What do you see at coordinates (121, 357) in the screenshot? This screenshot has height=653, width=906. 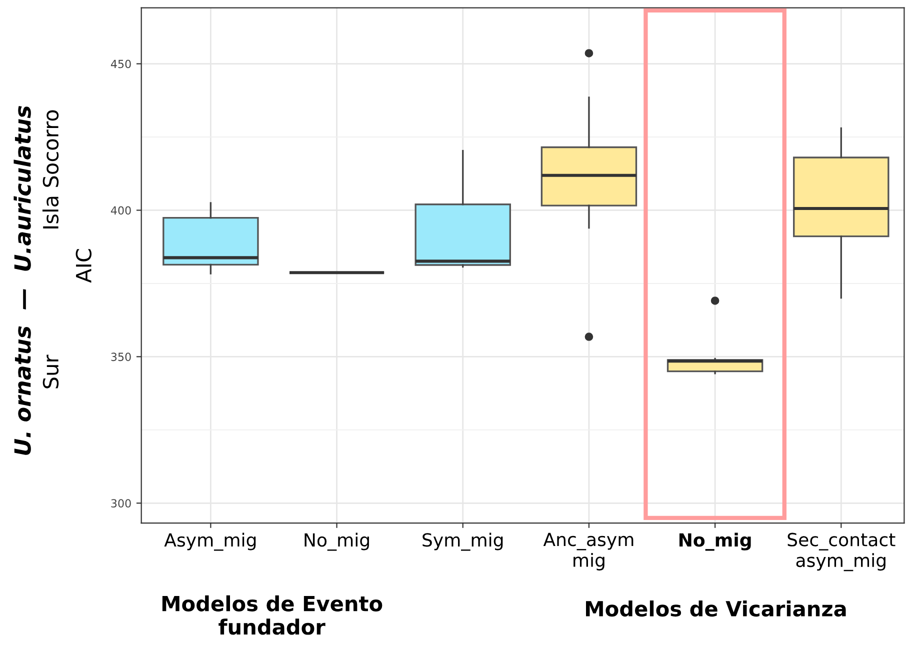 I see `y-tick-label: 350` at bounding box center [121, 357].